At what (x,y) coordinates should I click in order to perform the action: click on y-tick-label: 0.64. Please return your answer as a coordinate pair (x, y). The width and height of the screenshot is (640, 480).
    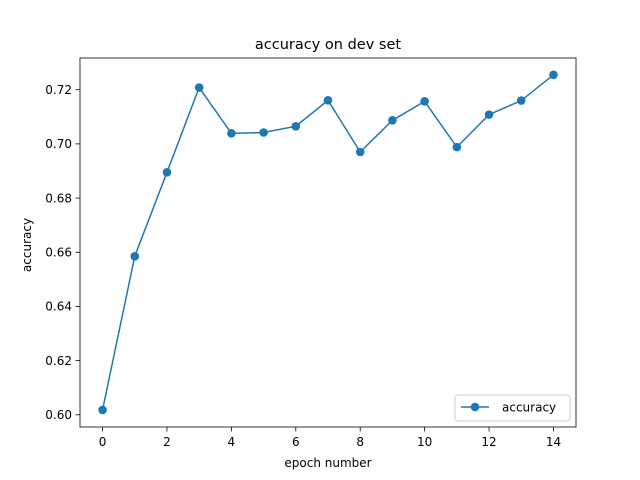
    Looking at the image, I should click on (58, 307).